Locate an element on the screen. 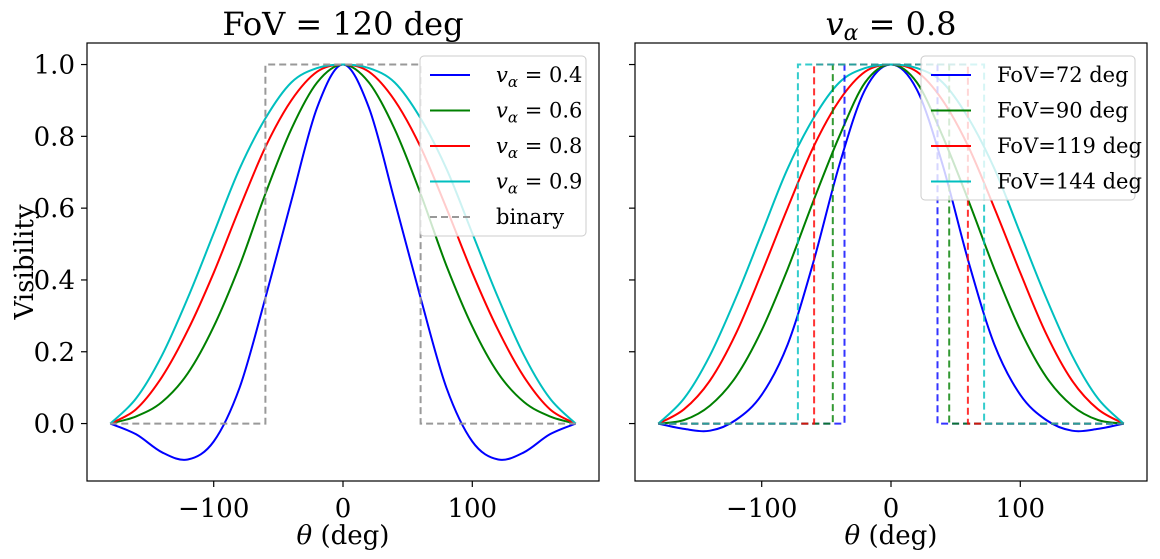 This screenshot has height=559, width=1160. legend-label: FoV=72 deg is located at coordinates (1063, 75).